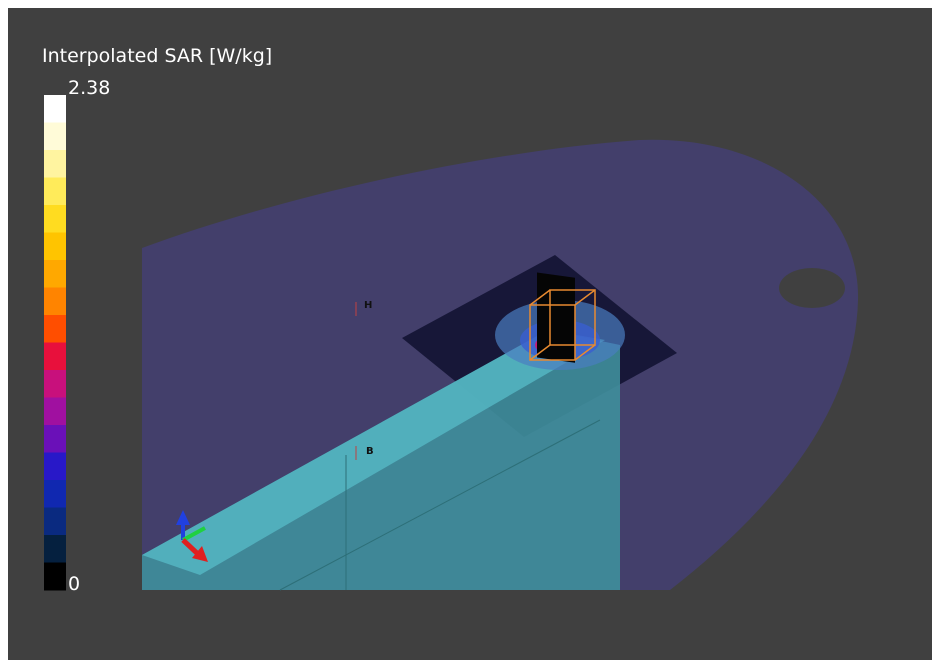 Image resolution: width=937 pixels, height=671 pixels. Describe the element at coordinates (89, 88) in the screenshot. I see `colorbar-max: 2.38` at that location.